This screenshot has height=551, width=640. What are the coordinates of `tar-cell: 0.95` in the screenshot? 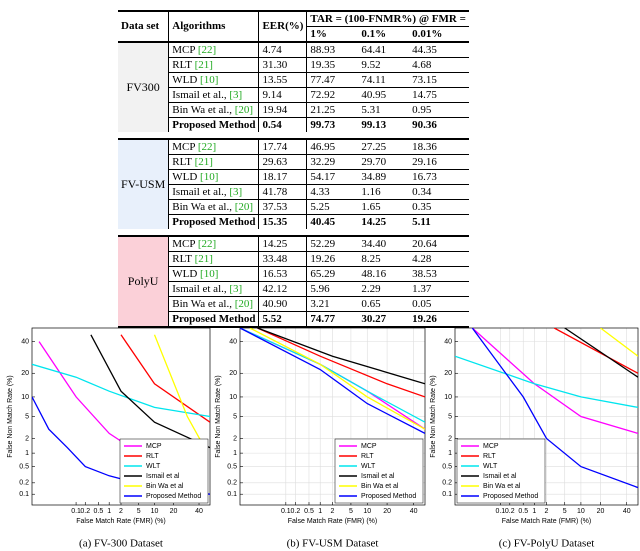 It's located at (439, 110).